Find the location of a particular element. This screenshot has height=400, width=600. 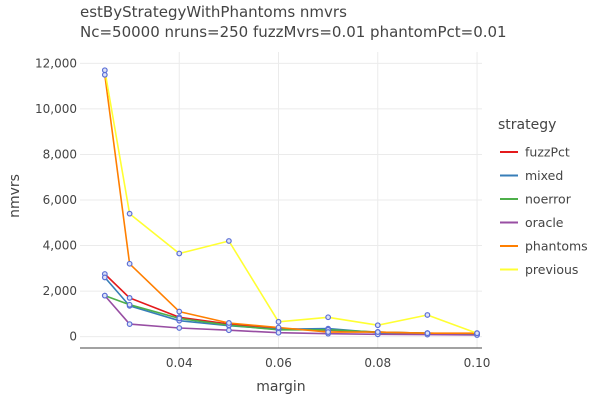

y-axis-title: nmvrs is located at coordinates (15, 196).